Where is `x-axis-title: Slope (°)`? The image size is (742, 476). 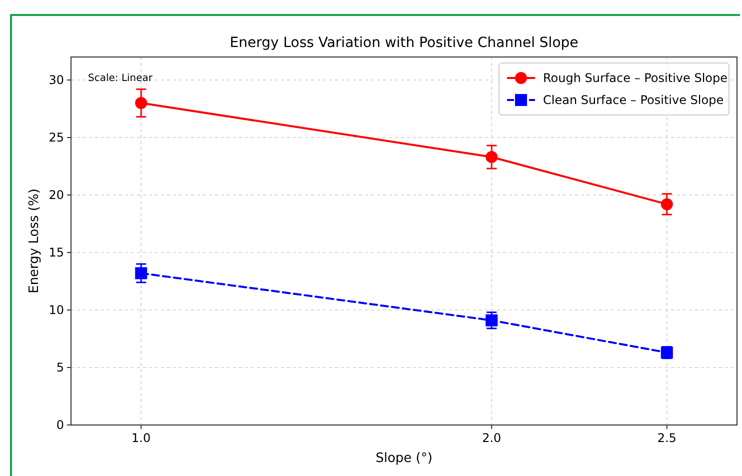 x-axis-title: Slope (°) is located at coordinates (404, 458).